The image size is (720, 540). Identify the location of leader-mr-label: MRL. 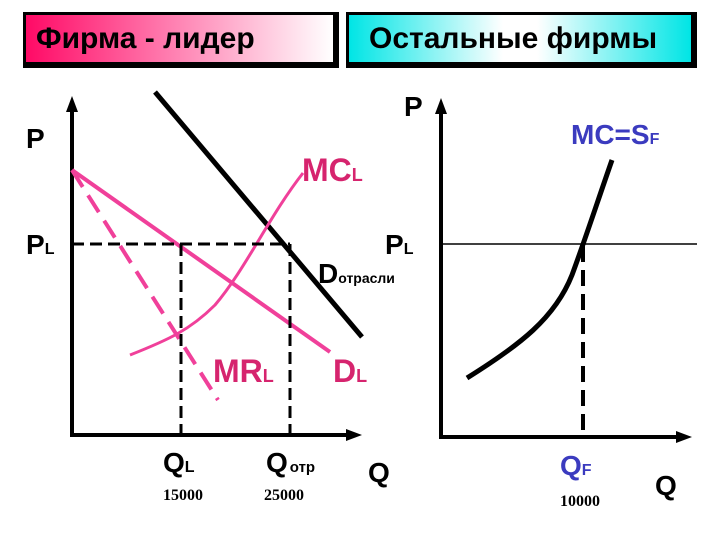
(243, 371).